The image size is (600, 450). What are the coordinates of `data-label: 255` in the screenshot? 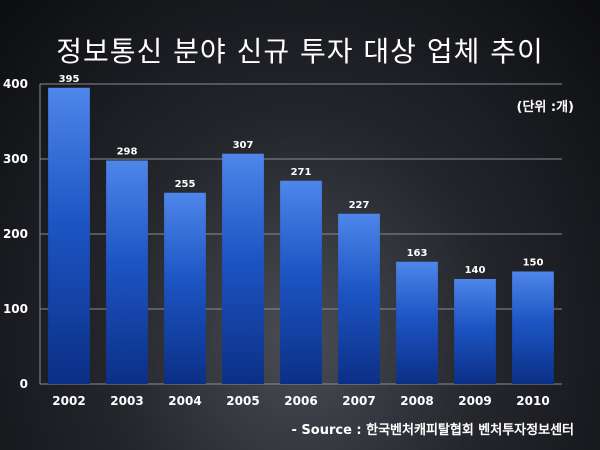 It's located at (185, 184).